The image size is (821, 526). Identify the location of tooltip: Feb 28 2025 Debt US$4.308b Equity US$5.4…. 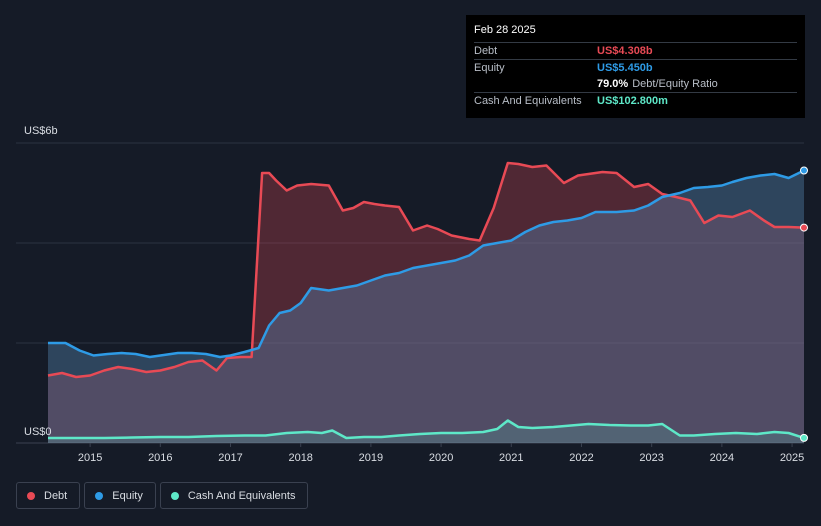
(635, 66).